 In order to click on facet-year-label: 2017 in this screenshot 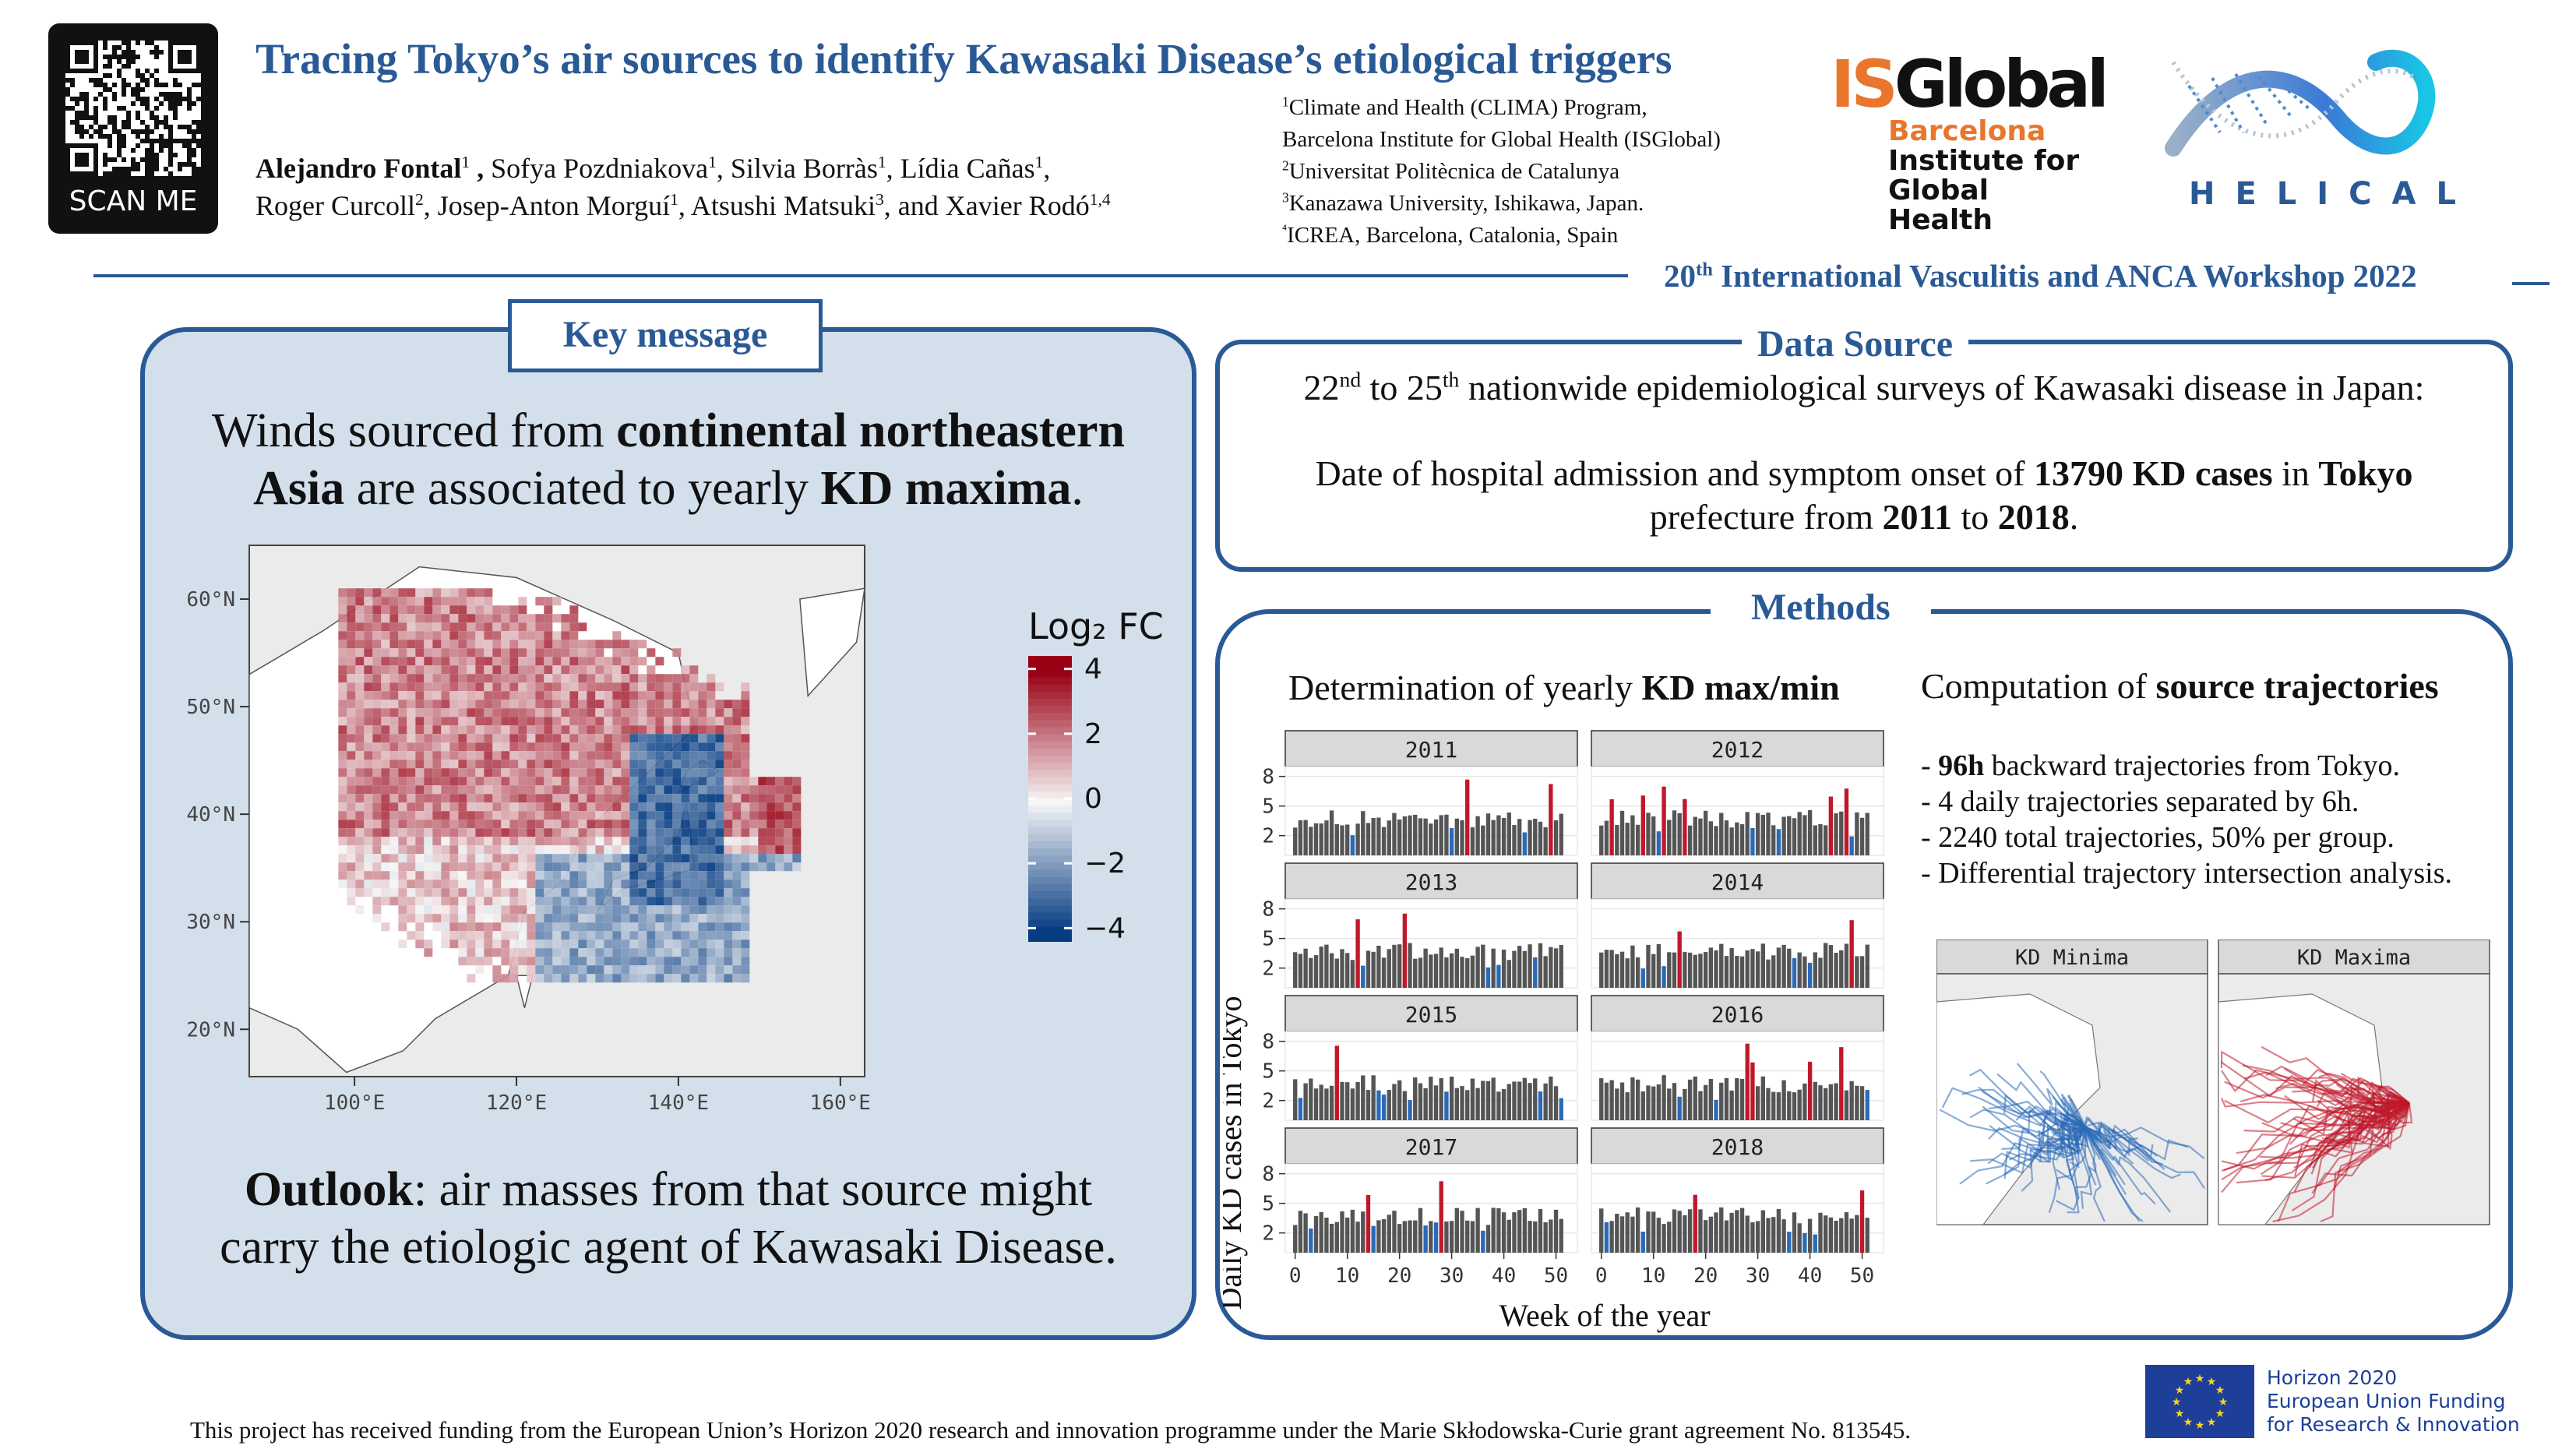, I will do `click(1431, 1147)`.